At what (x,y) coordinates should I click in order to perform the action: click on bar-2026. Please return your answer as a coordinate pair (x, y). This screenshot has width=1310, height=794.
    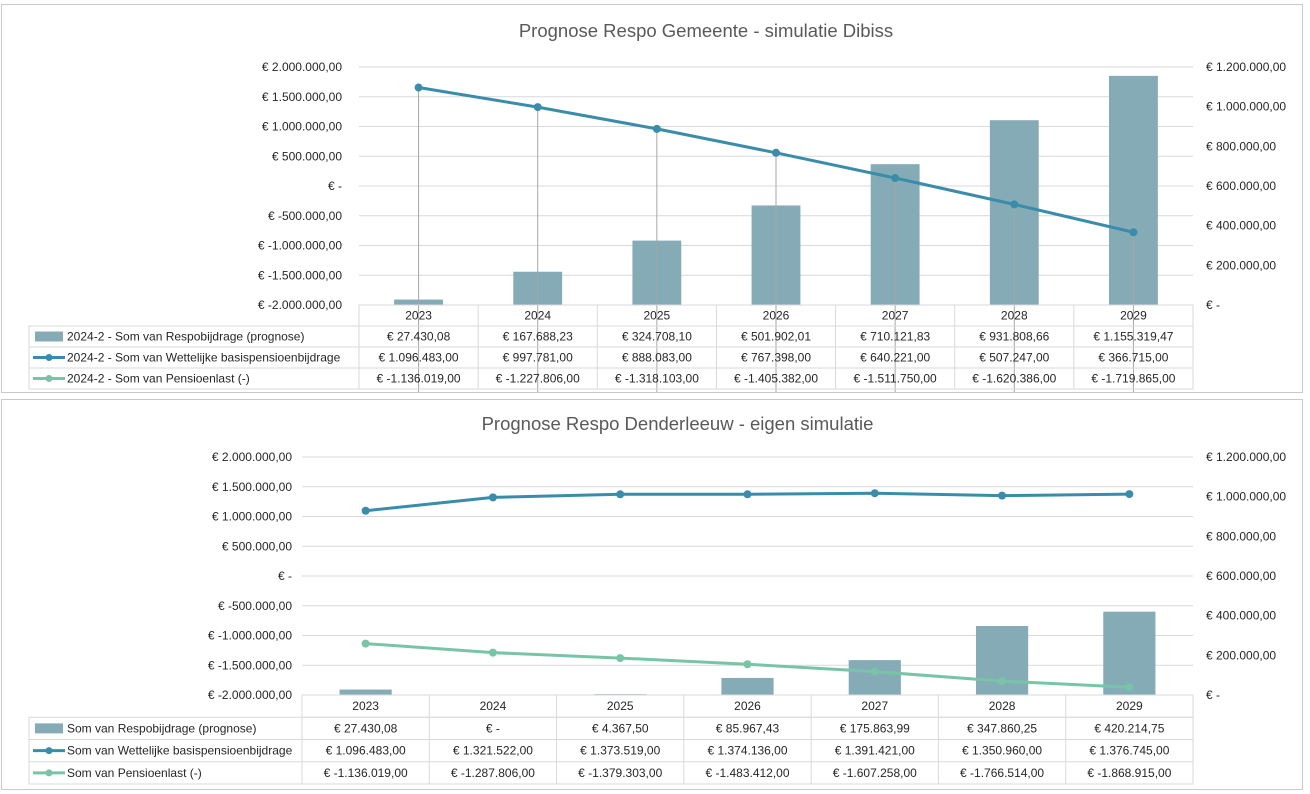
    Looking at the image, I should click on (747, 686).